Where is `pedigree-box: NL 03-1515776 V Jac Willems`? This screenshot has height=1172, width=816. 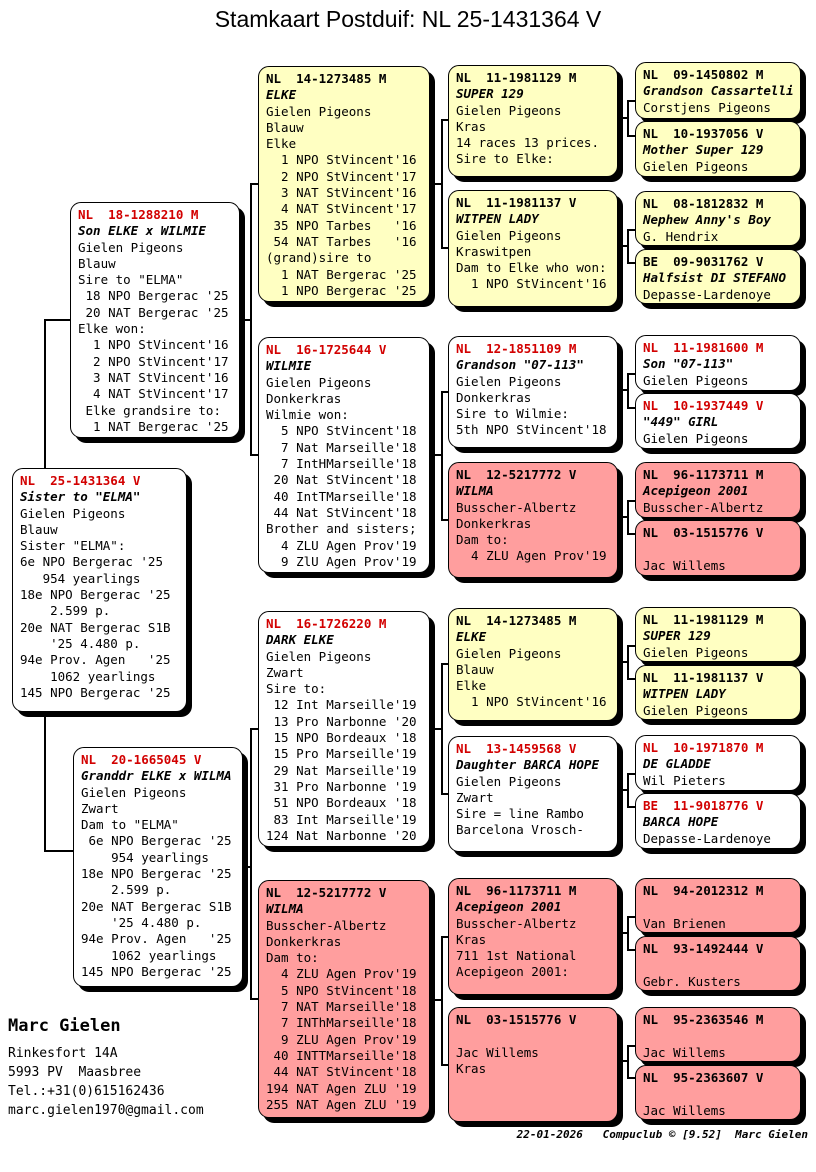 pedigree-box: NL 03-1515776 V Jac Willems is located at coordinates (718, 548).